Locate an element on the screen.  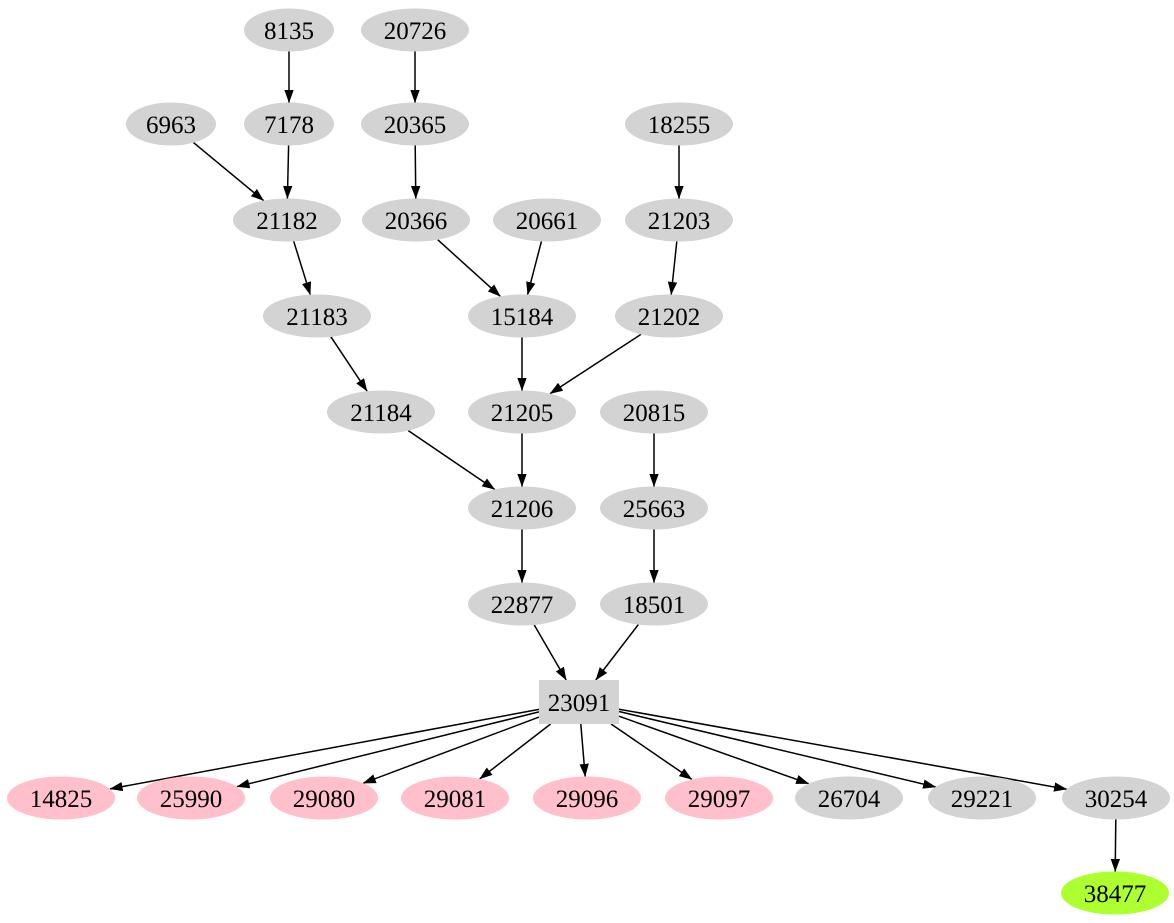
node-29080: 29080 is located at coordinates (324, 798).